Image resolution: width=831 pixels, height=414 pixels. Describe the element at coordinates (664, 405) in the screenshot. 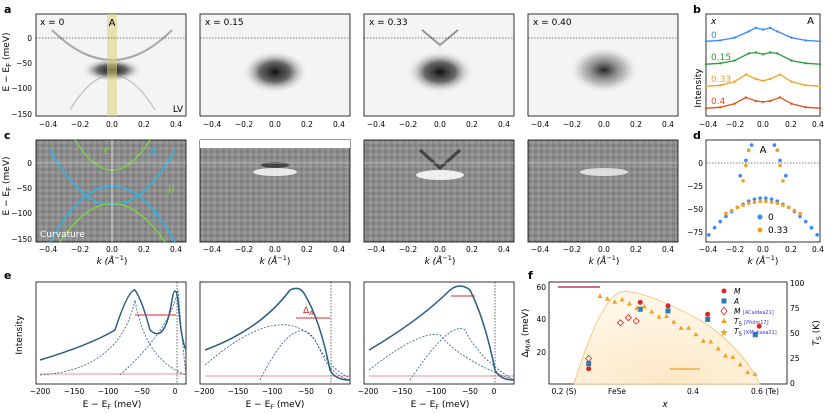

I see `panel-f-xlabel: x` at that location.